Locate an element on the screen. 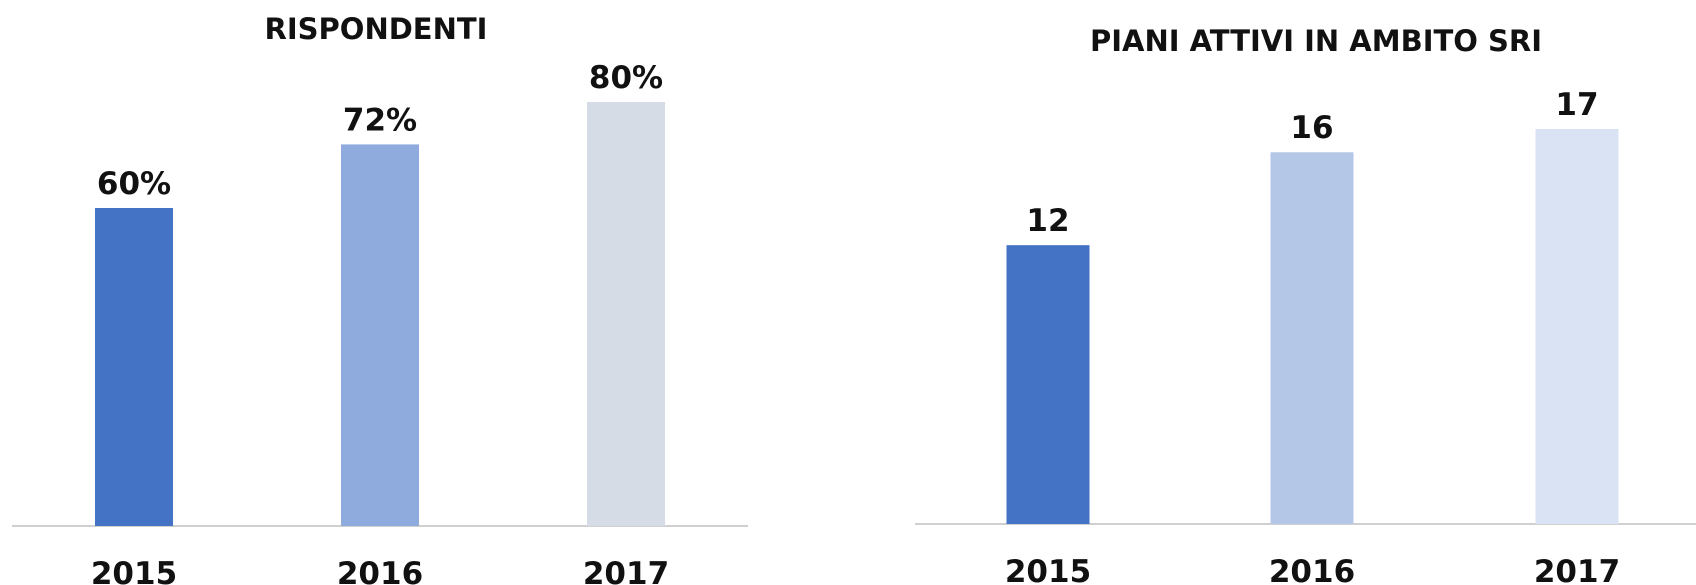  chart-title: RISPONDENTI is located at coordinates (376, 29).